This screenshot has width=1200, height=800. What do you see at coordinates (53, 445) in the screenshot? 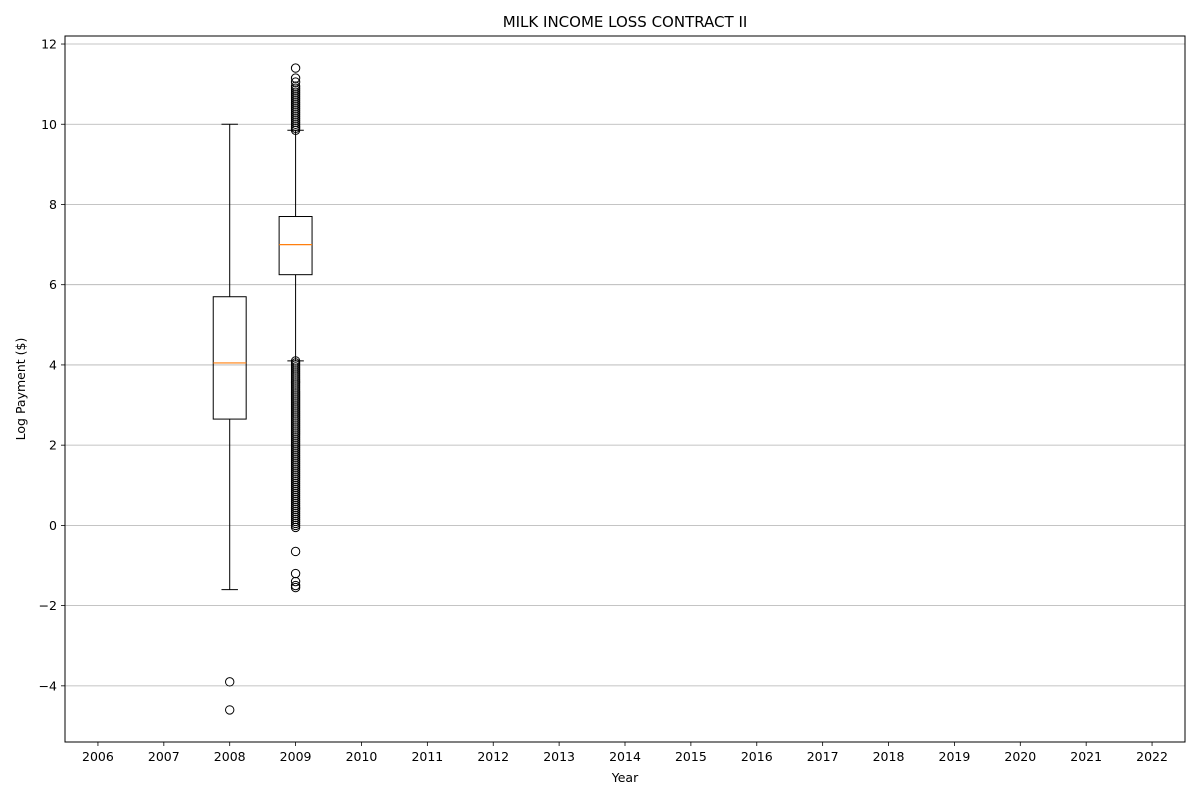
I see `y-tick-label: 2` at bounding box center [53, 445].